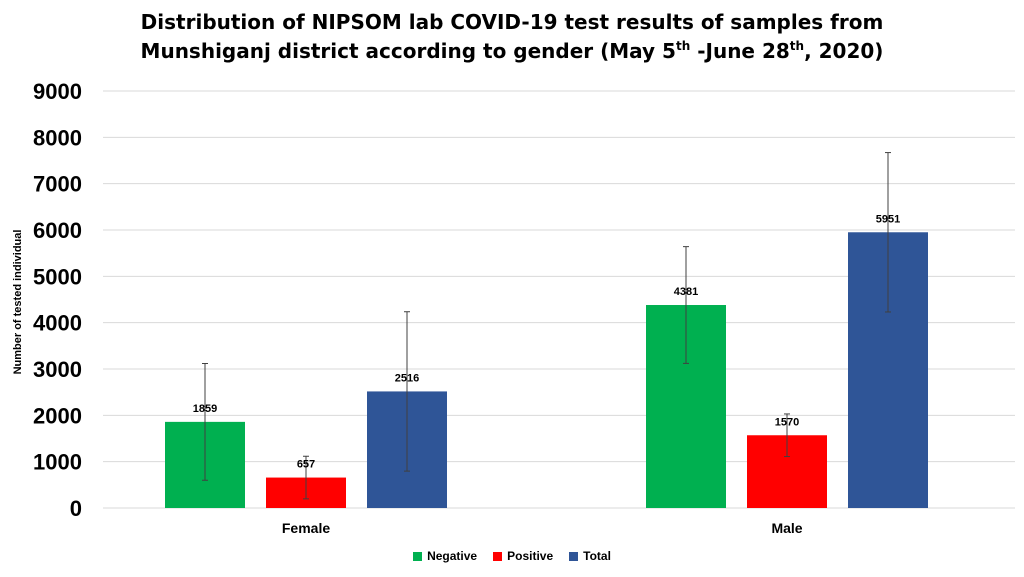  What do you see at coordinates (57, 415) in the screenshot?
I see `y-tick-2000: 2000` at bounding box center [57, 415].